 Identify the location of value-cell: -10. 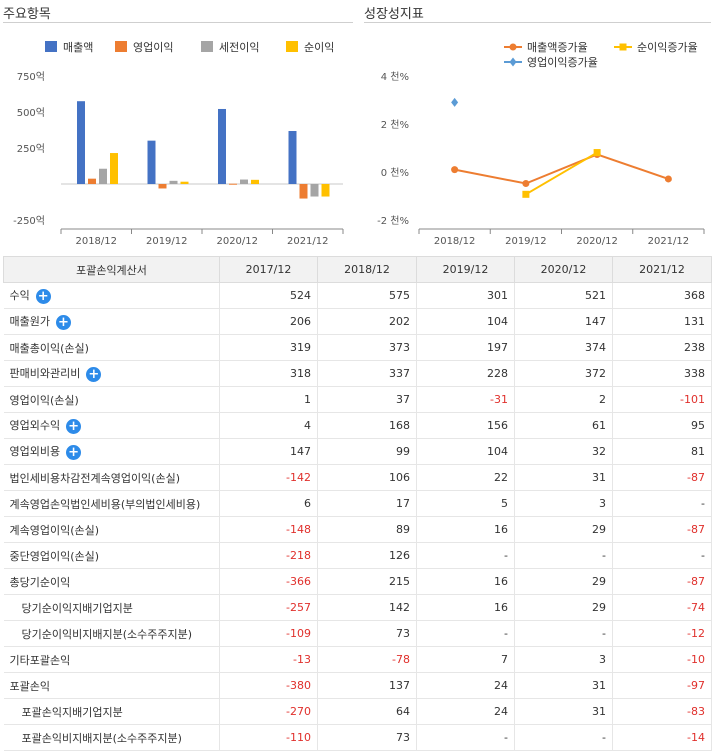
(662, 659).